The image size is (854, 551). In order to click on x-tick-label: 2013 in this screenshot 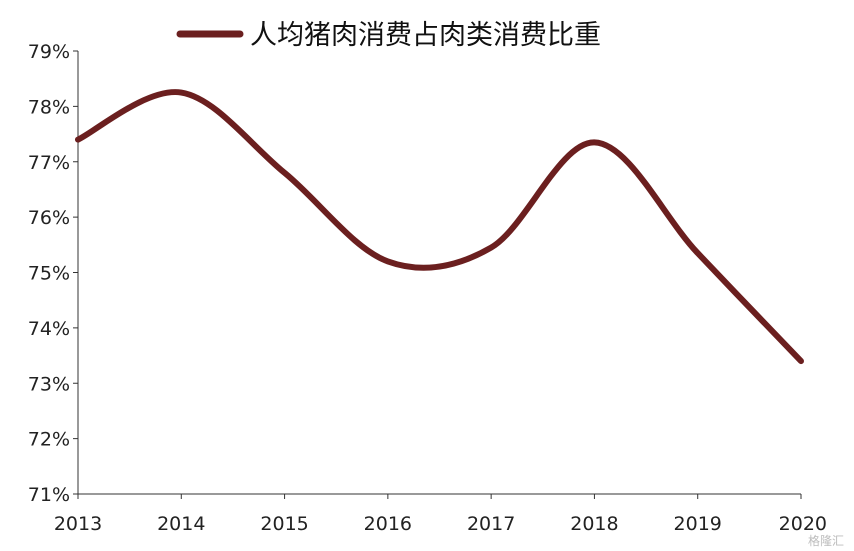, I will do `click(78, 524)`.